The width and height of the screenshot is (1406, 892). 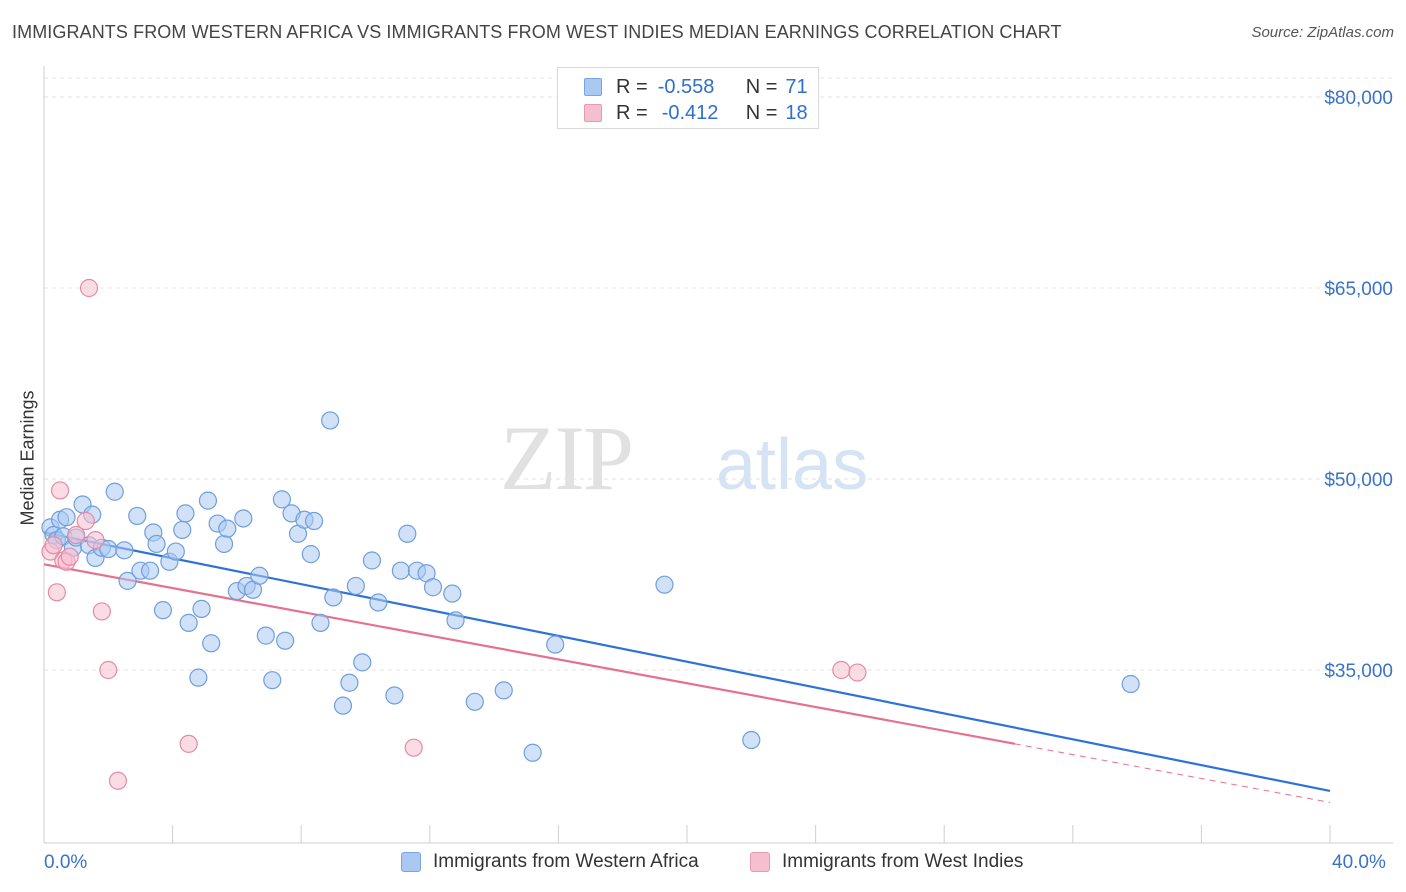 I want to click on bottom-legend-swatch-blue, so click(x=411, y=862).